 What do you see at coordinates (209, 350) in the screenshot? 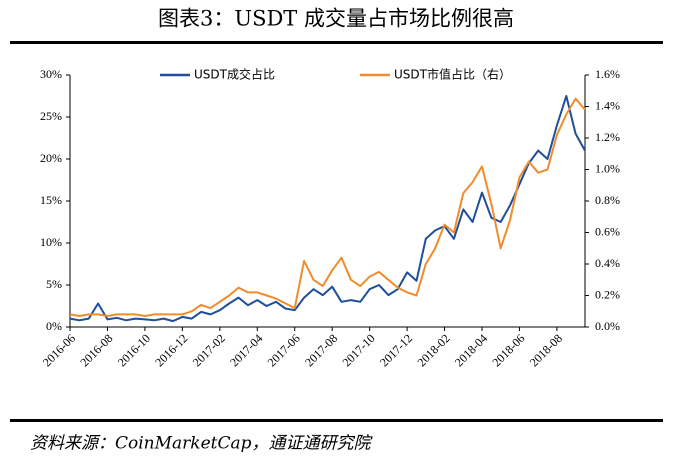
I see `x-tick-label: 2017-02` at bounding box center [209, 350].